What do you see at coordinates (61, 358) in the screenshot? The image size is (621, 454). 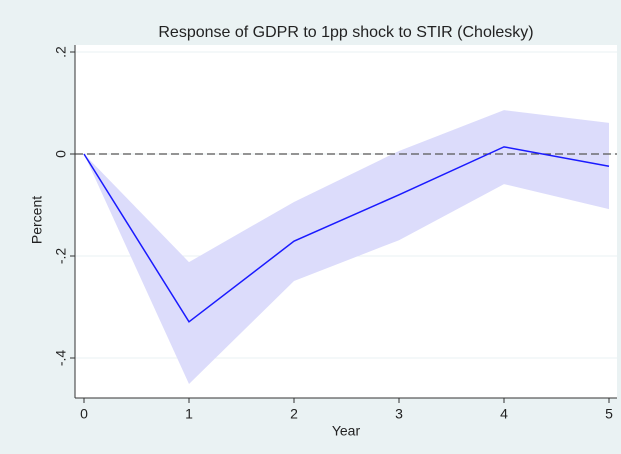 I see `y-tick-label: -.4` at bounding box center [61, 358].